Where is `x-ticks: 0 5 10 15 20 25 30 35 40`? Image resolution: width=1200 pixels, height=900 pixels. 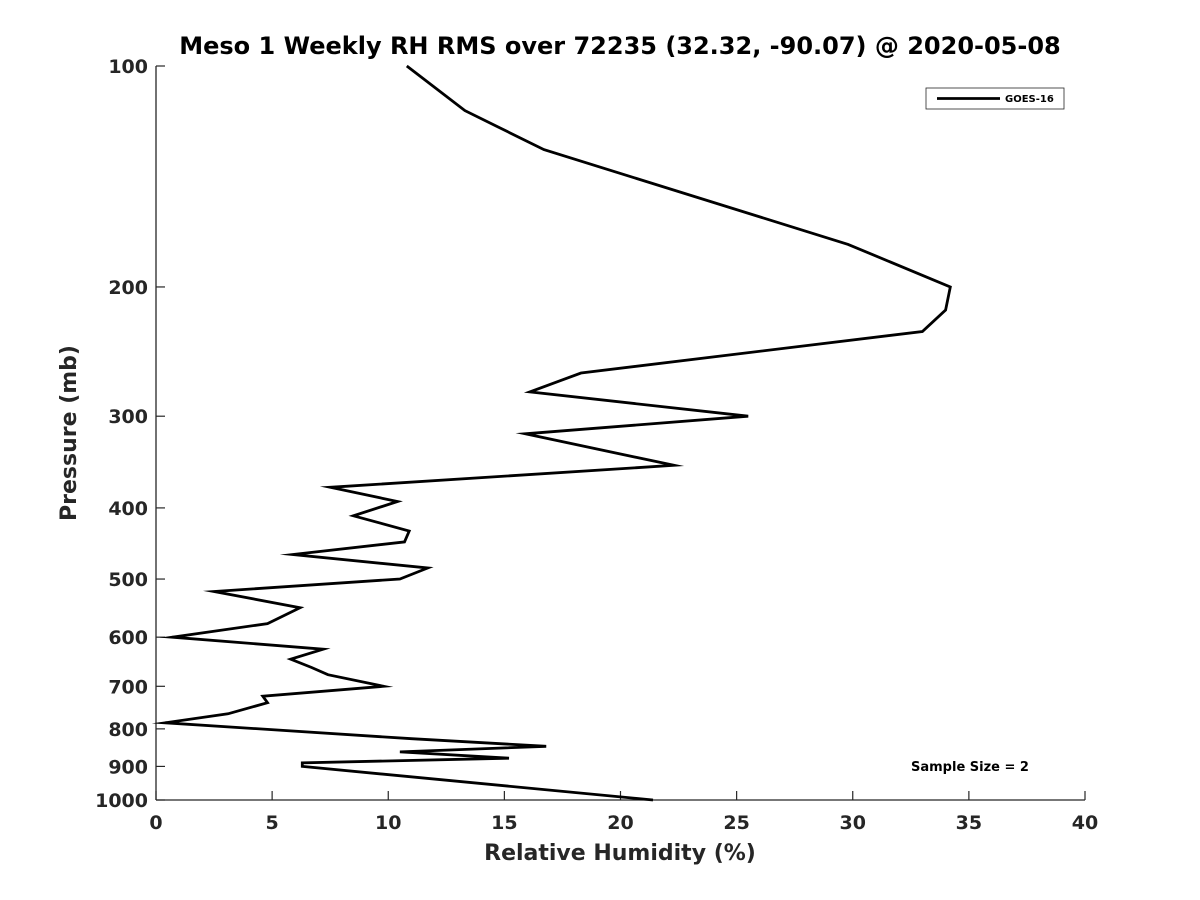 x-ticks: 0 5 10 15 20 25 30 35 40 is located at coordinates (623, 812).